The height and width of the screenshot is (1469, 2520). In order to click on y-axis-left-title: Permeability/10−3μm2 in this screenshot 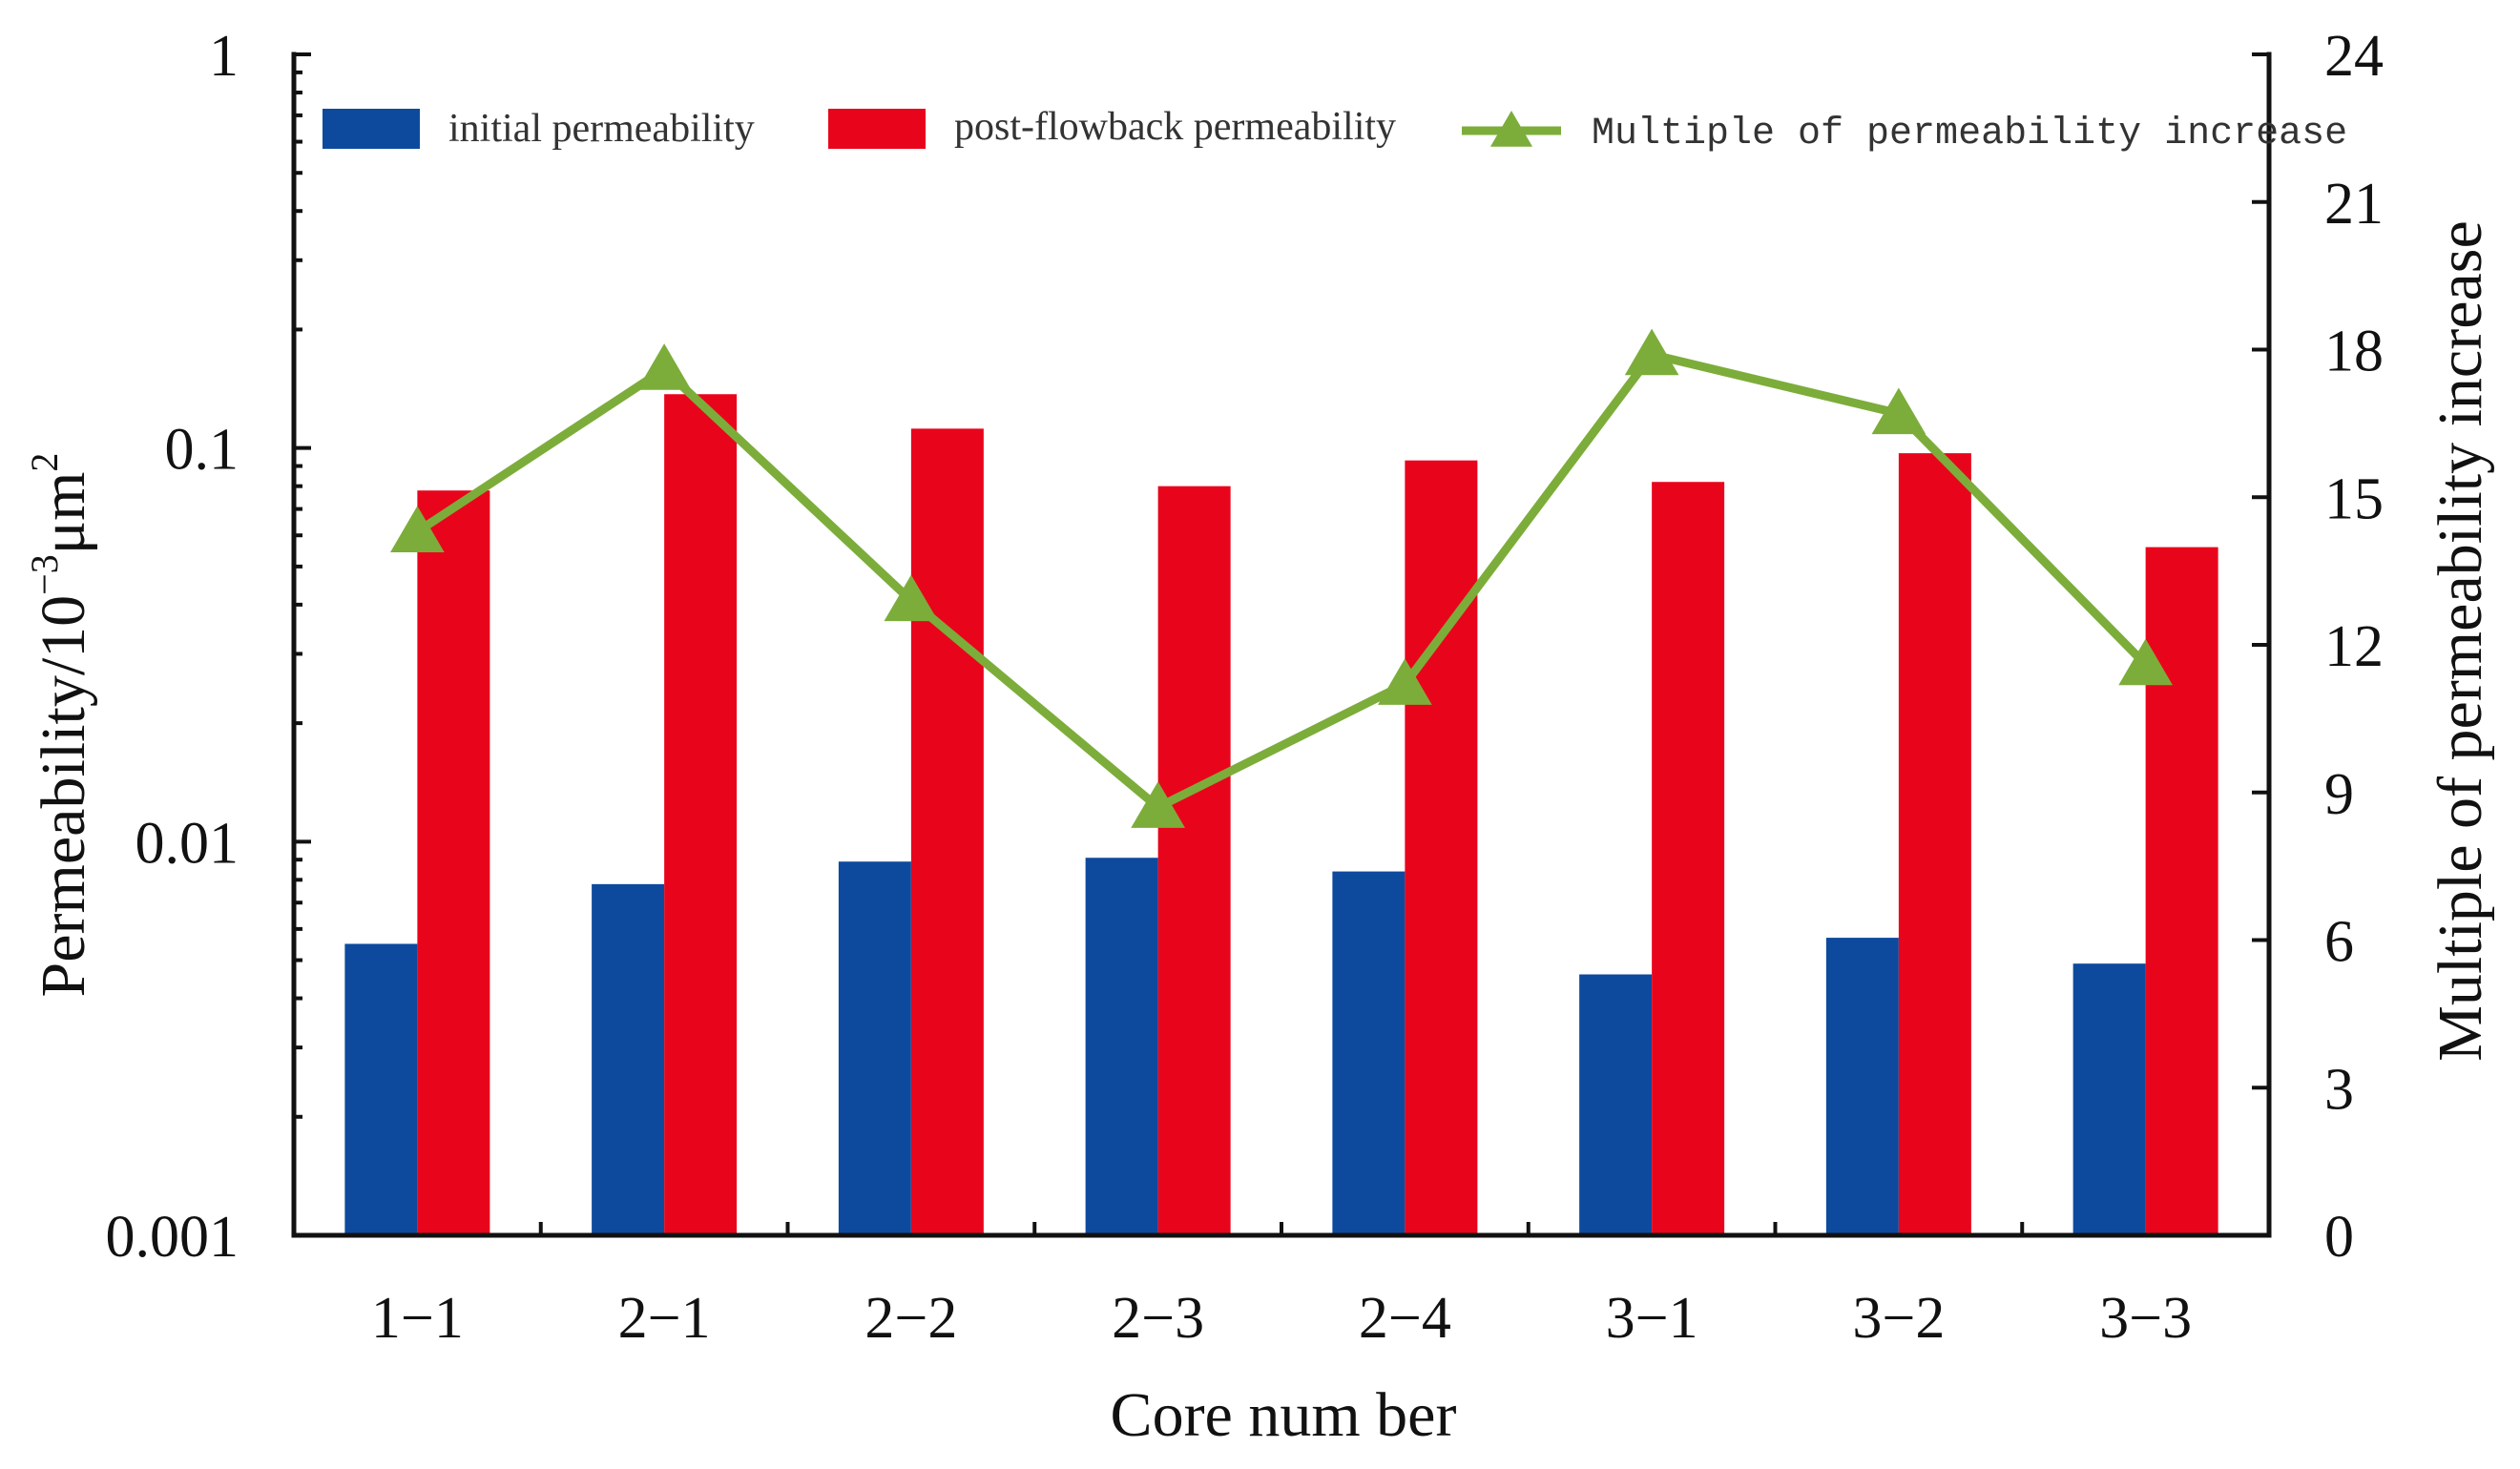, I will do `click(61, 726)`.